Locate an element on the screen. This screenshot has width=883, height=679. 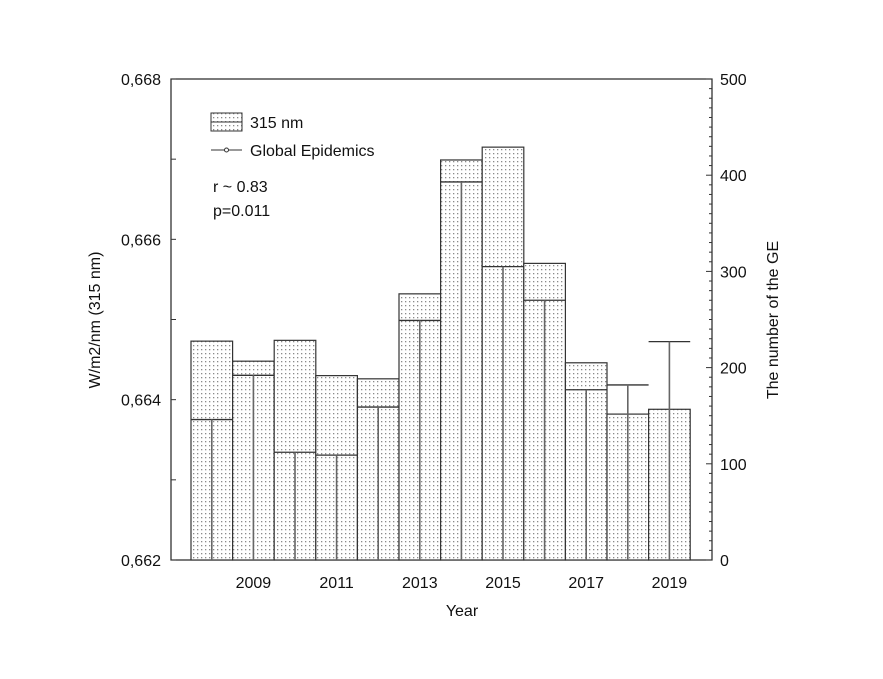
right-y-axis: 0 100 200 300 400 500 is located at coordinates (726, 321).